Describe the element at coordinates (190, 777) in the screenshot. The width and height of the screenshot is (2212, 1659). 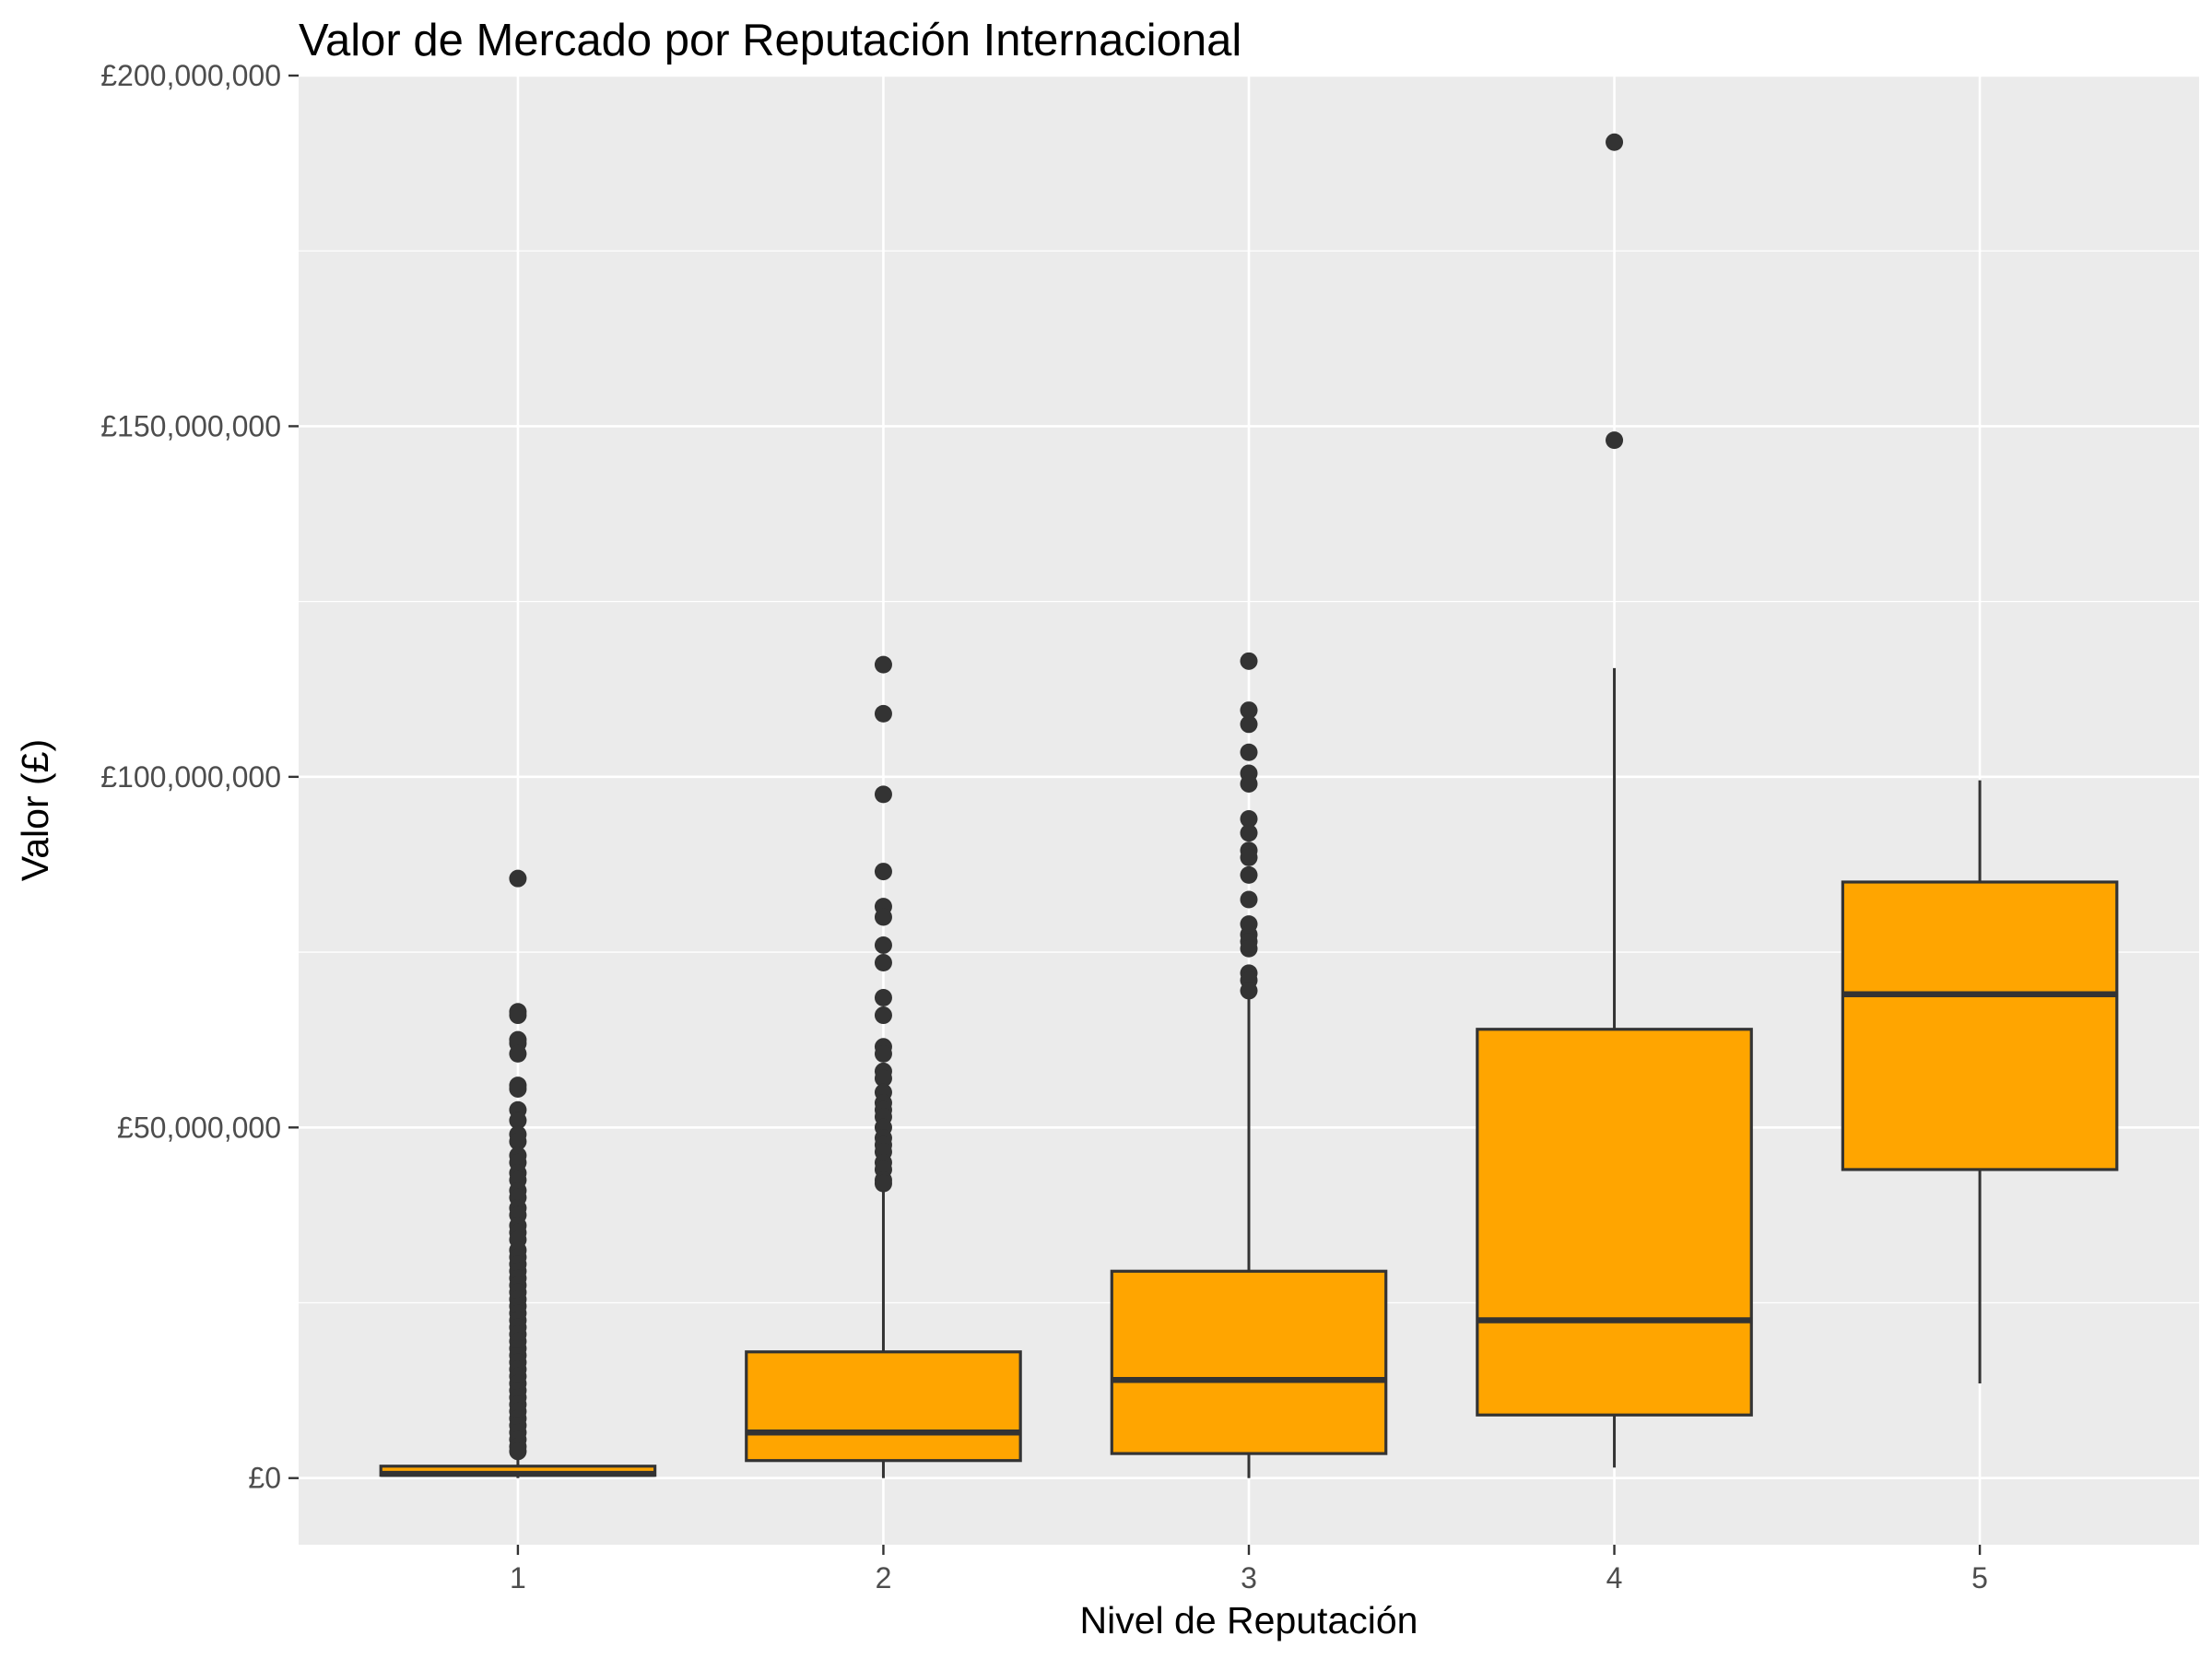
I see `y-tick-label: £100,000,000` at that location.